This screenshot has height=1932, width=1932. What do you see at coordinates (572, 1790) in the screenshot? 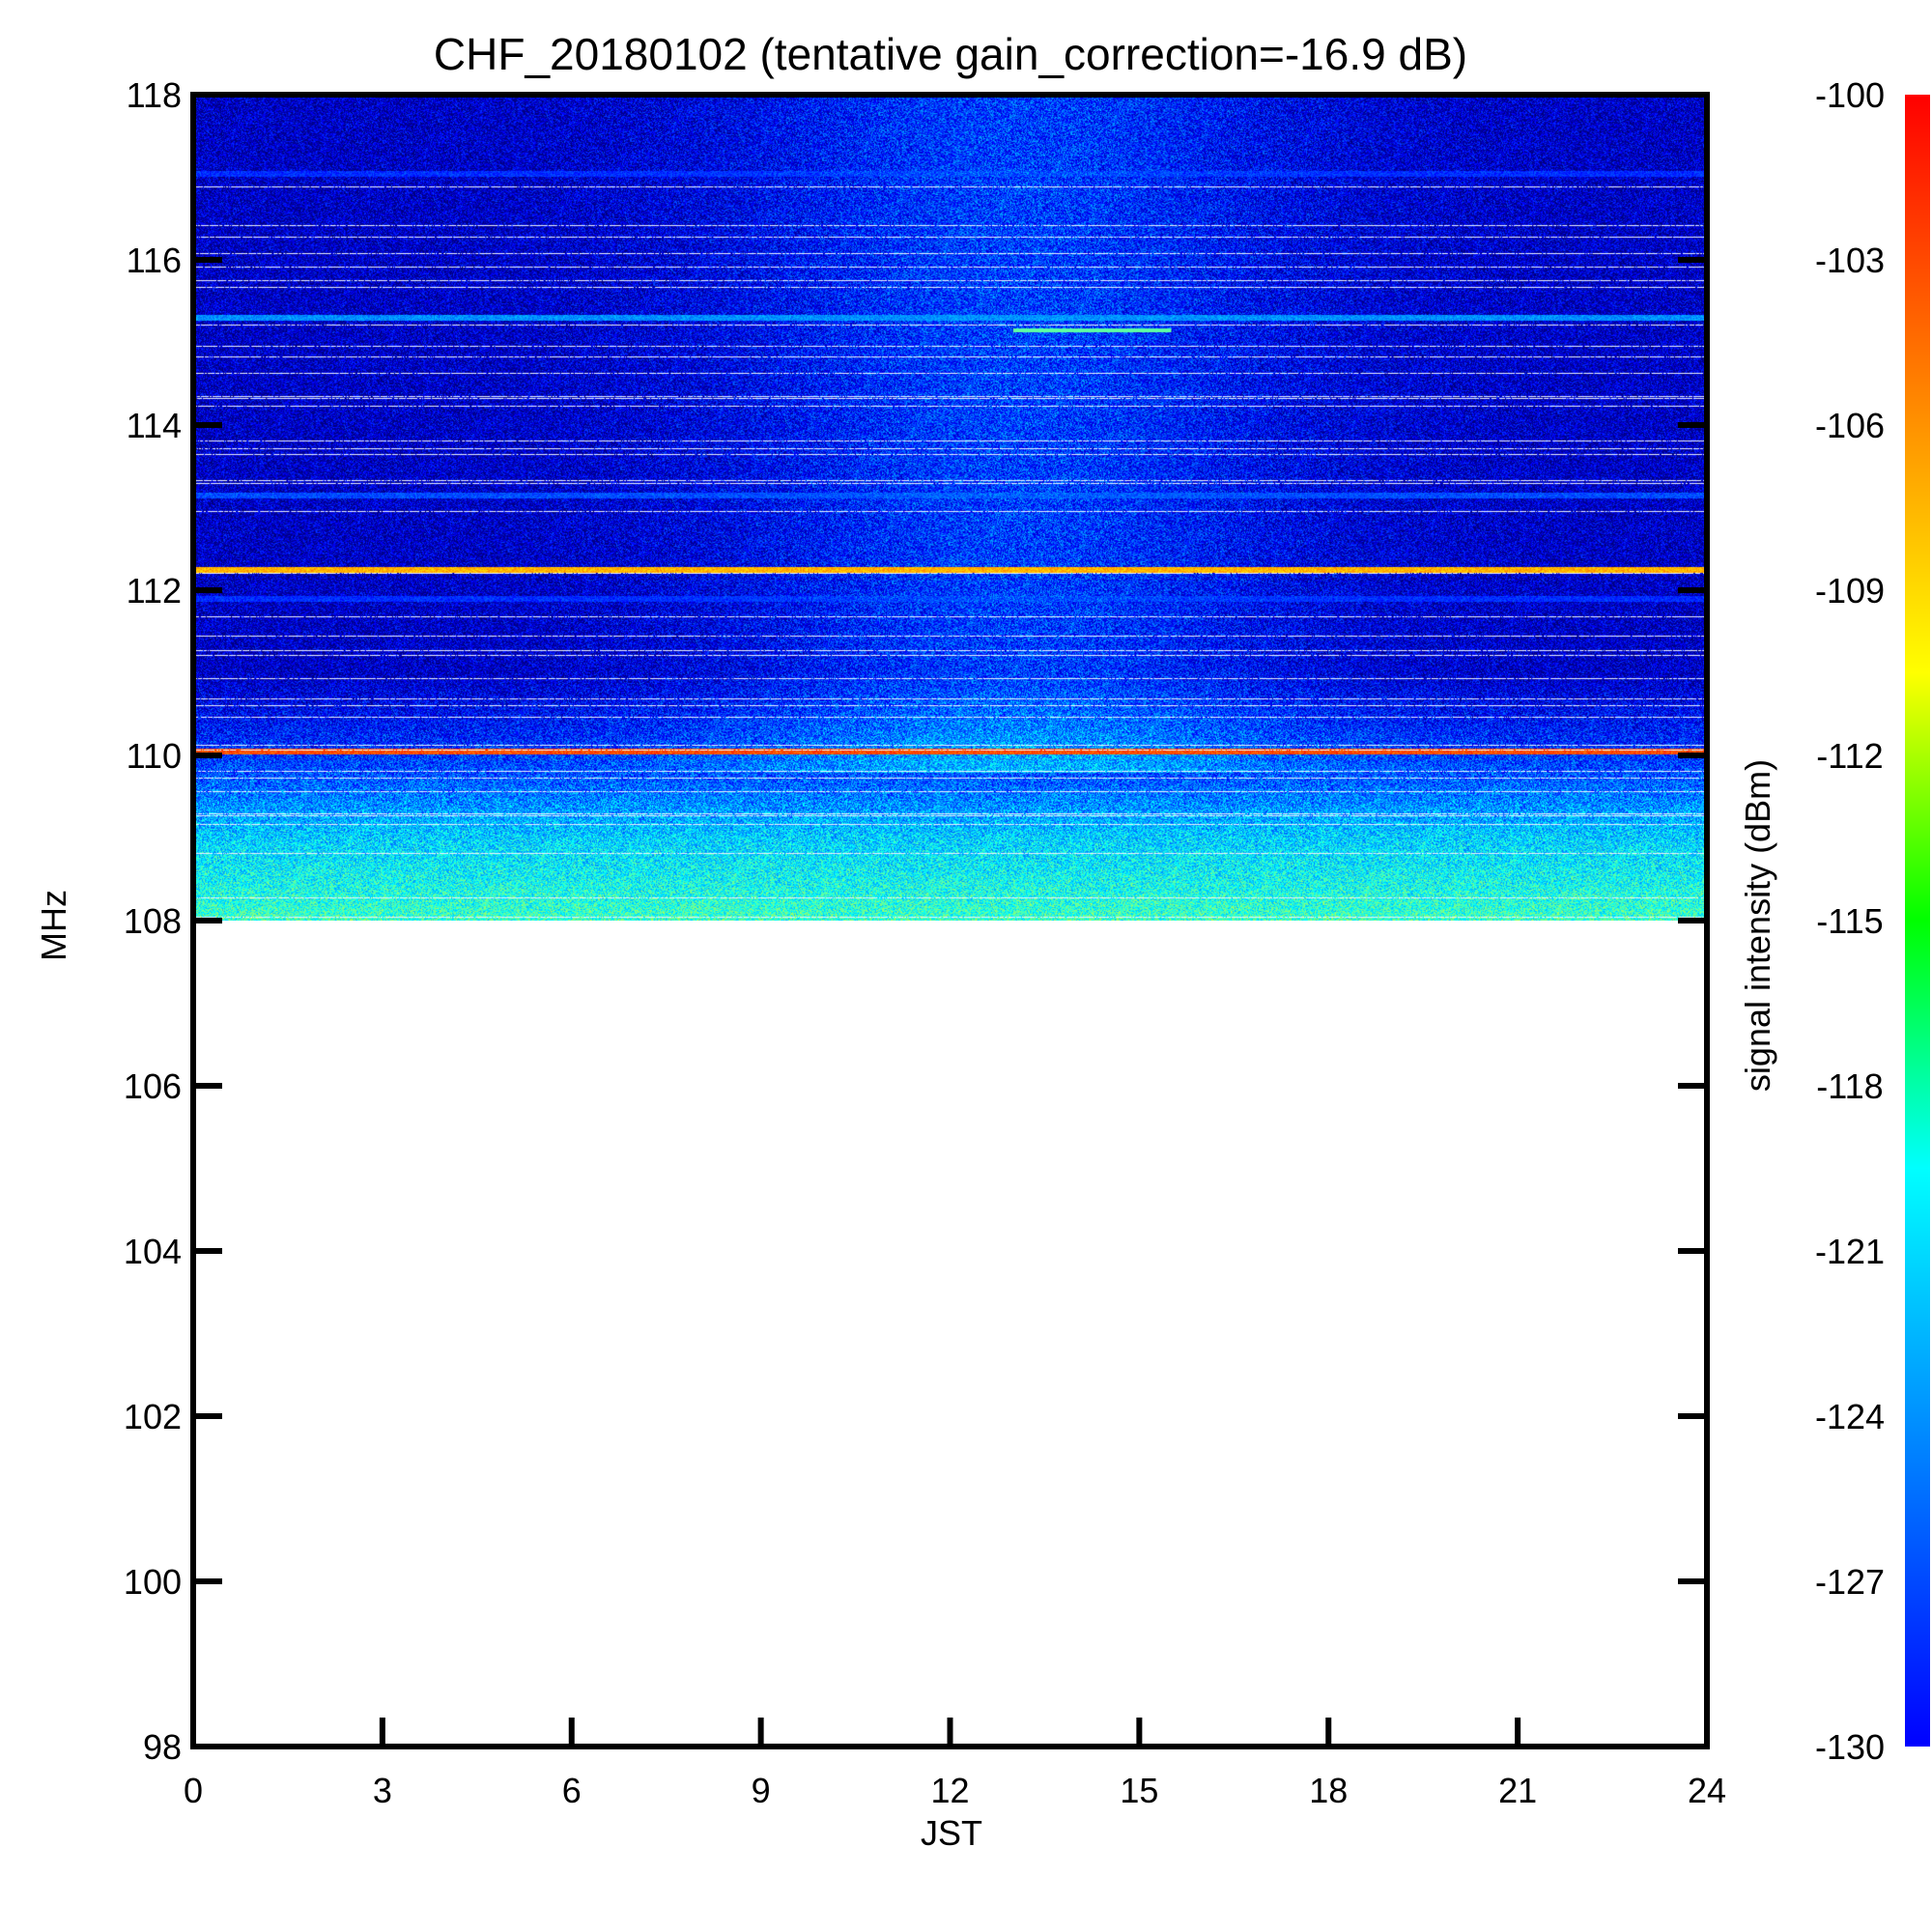
I see `x-tick-label: 6` at bounding box center [572, 1790].